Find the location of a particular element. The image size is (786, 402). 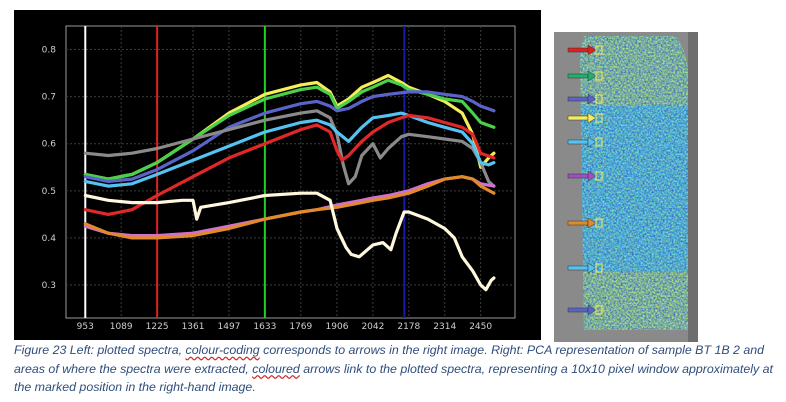

caption-prefix: Figure 23 Left: plotted spectra, is located at coordinates (100, 350).